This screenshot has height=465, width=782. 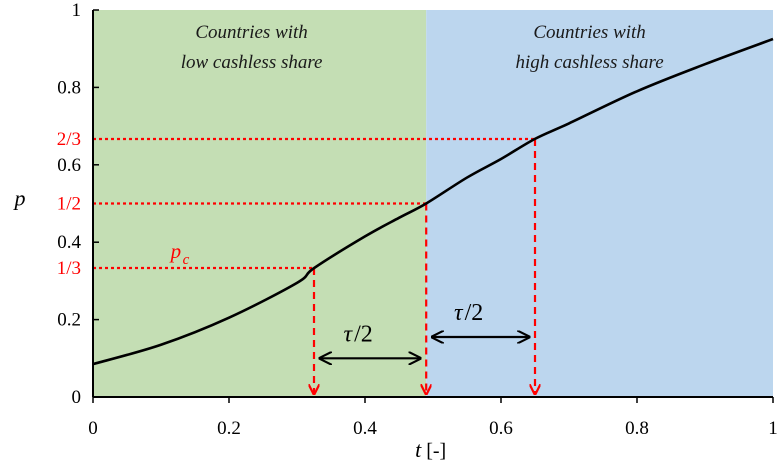 What do you see at coordinates (77, 397) in the screenshot?
I see `y-tick-label-0: 0` at bounding box center [77, 397].